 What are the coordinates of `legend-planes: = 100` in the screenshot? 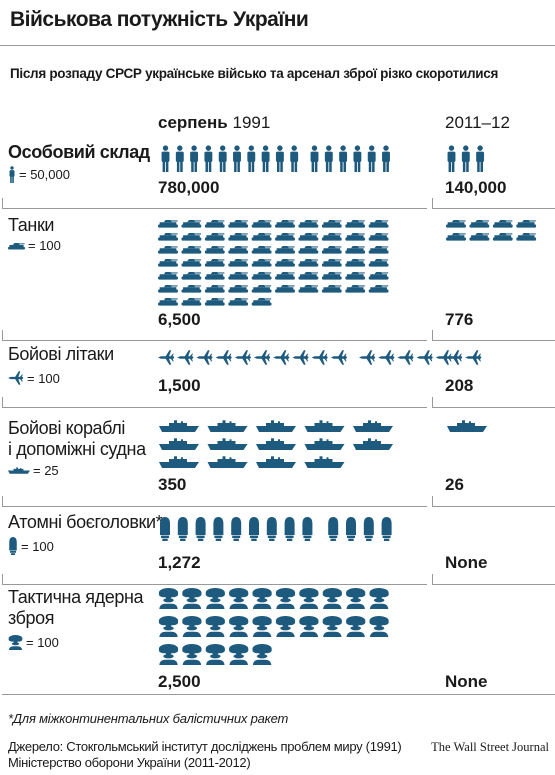 It's located at (34, 378).